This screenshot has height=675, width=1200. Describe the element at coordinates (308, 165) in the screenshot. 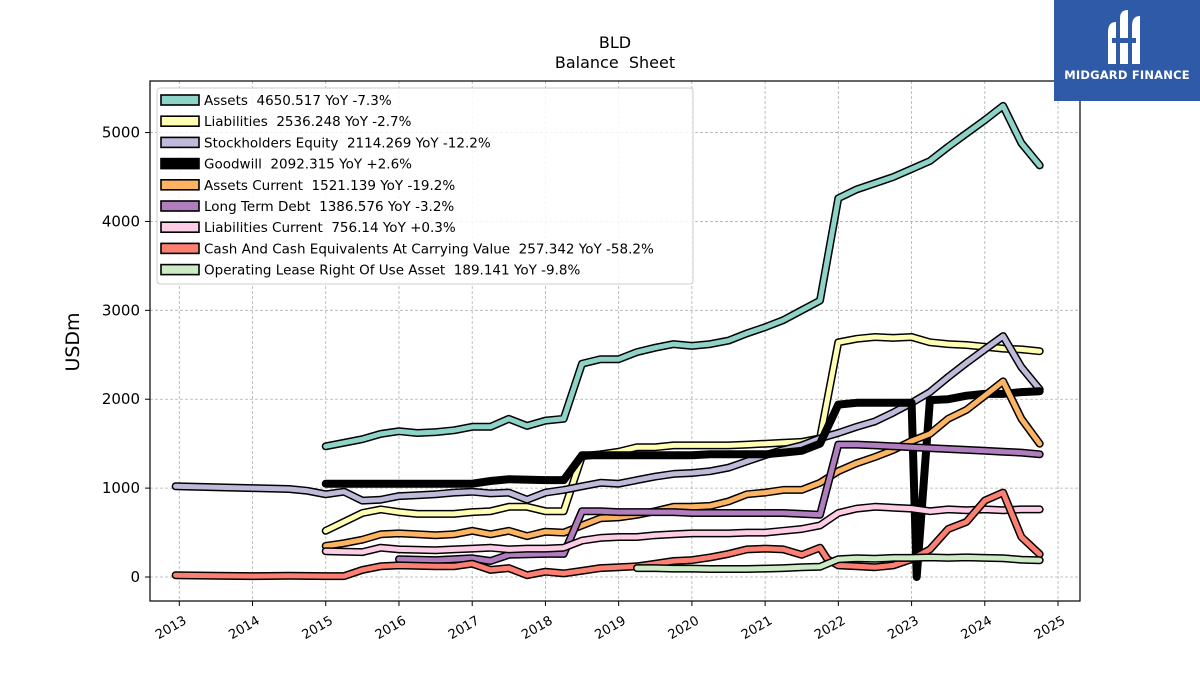

I see `legend-entry: Goodwill 2092.315 YoY +2.6%` at that location.